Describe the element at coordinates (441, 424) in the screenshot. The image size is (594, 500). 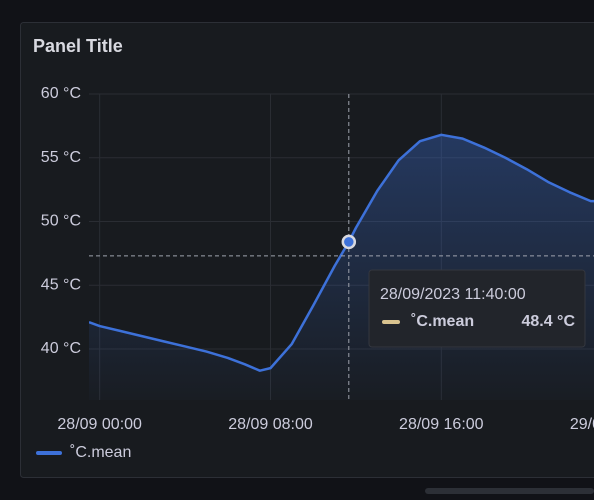
I see `x-tick-label: 28/09 16:00` at that location.